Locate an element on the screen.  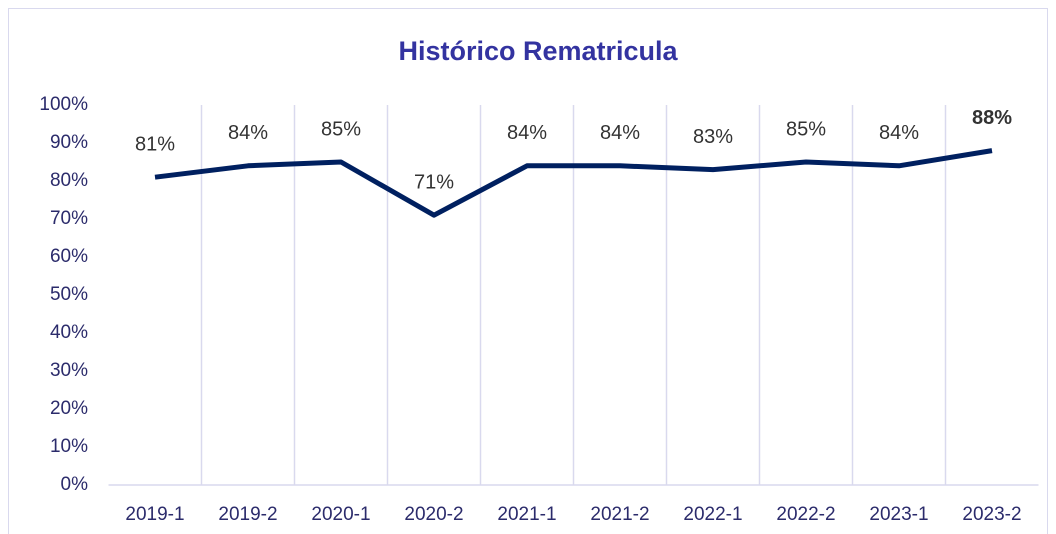
y-tick-label: 20% is located at coordinates (69, 408).